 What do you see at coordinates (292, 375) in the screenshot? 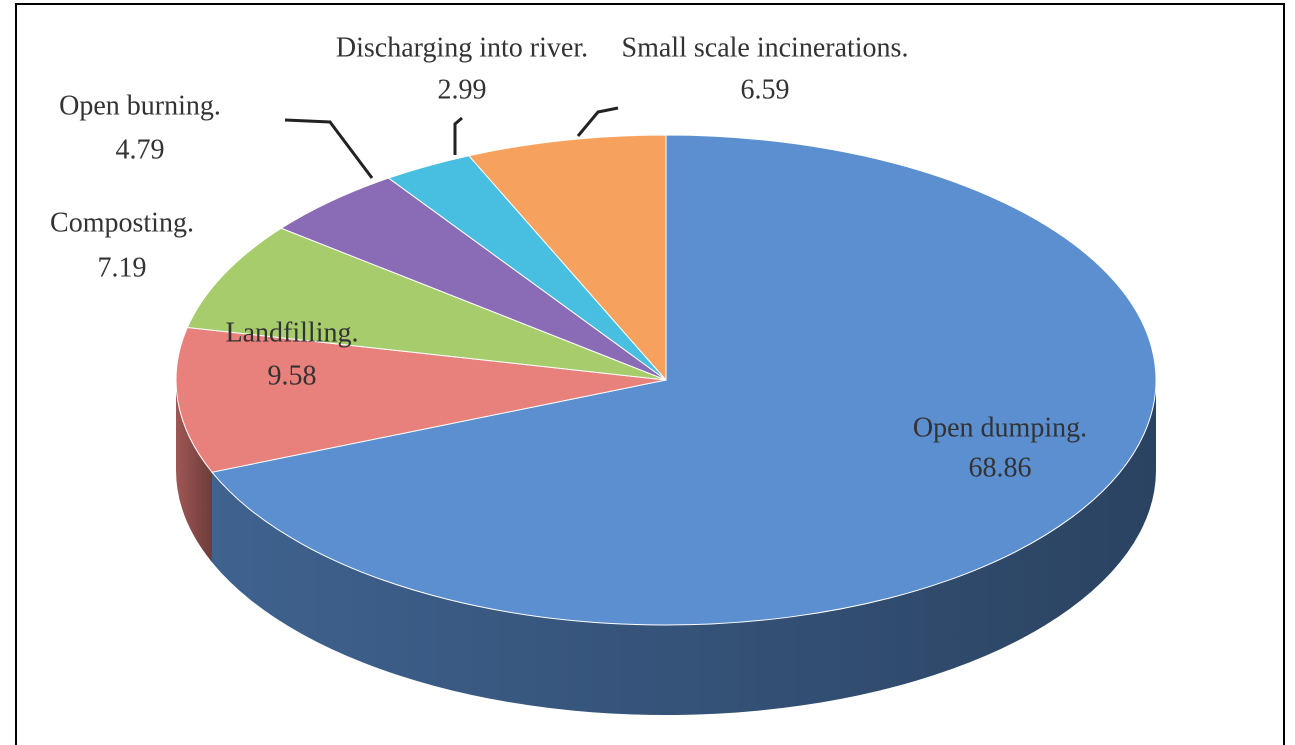
I see `value-label: 9.58` at bounding box center [292, 375].